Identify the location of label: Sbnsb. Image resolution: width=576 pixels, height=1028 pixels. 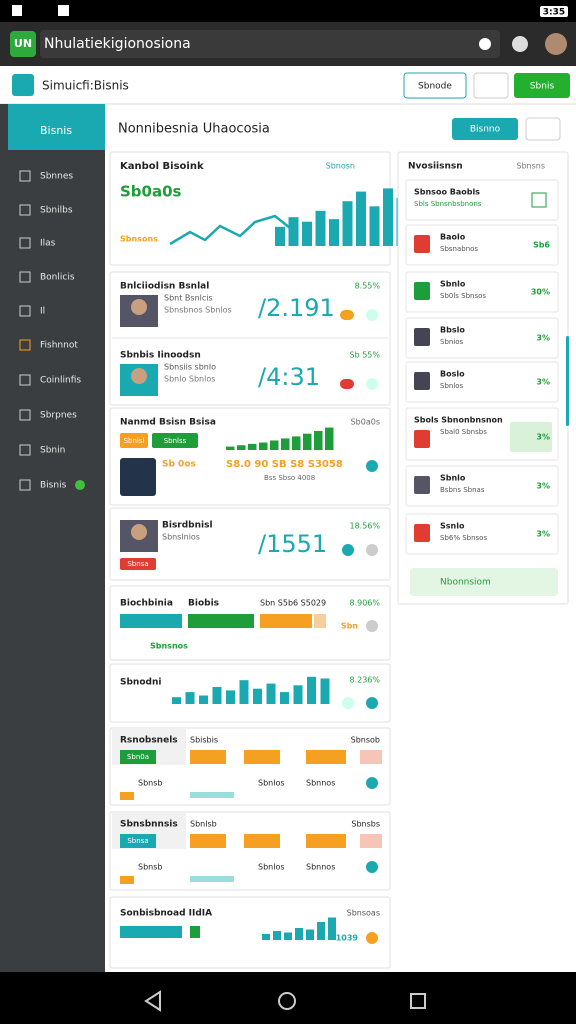
(150, 783).